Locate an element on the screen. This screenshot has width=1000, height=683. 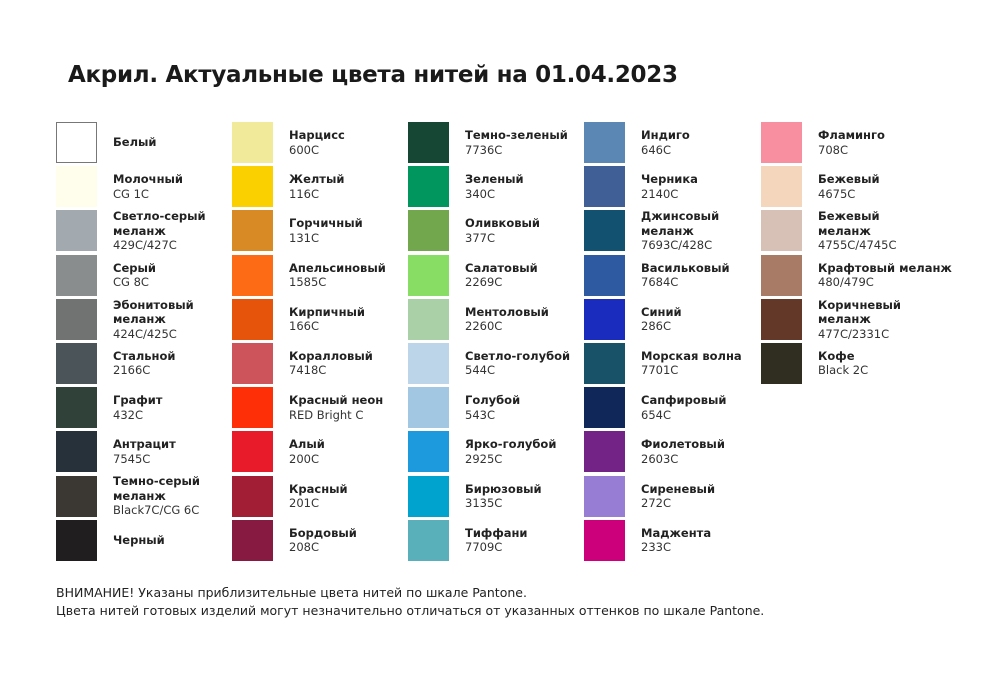
pantone-code: 544C is located at coordinates (480, 370).